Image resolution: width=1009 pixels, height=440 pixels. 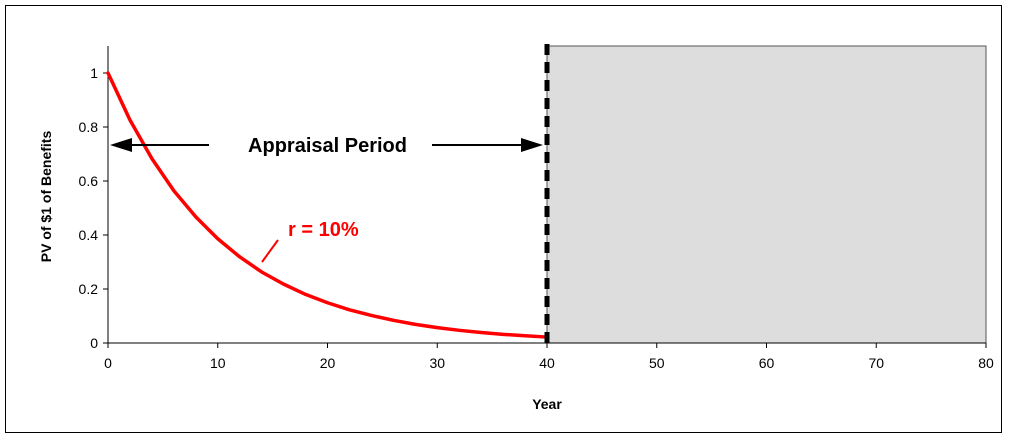 I want to click on arrow-right-head, so click(x=532, y=145).